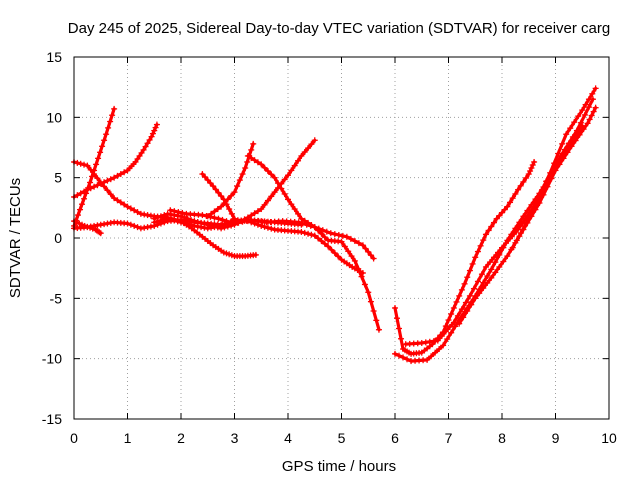  What do you see at coordinates (395, 438) in the screenshot?
I see `x-tick-label: 6` at bounding box center [395, 438].